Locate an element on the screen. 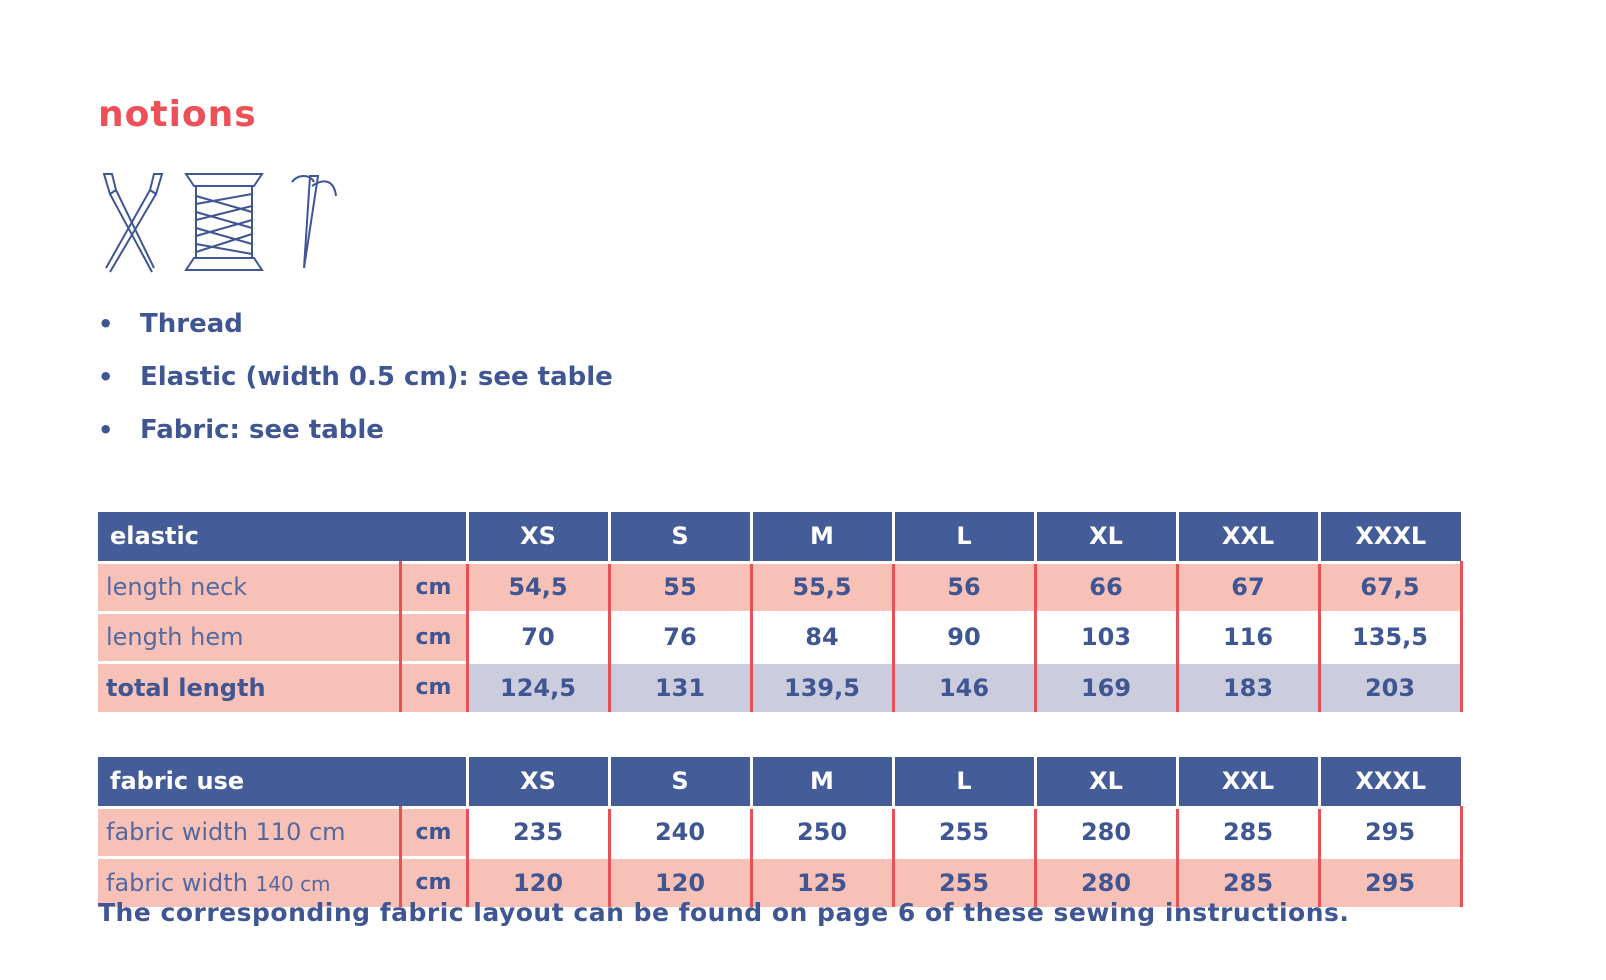 This screenshot has width=1606, height=980. table-cell: 84 is located at coordinates (823, 636).